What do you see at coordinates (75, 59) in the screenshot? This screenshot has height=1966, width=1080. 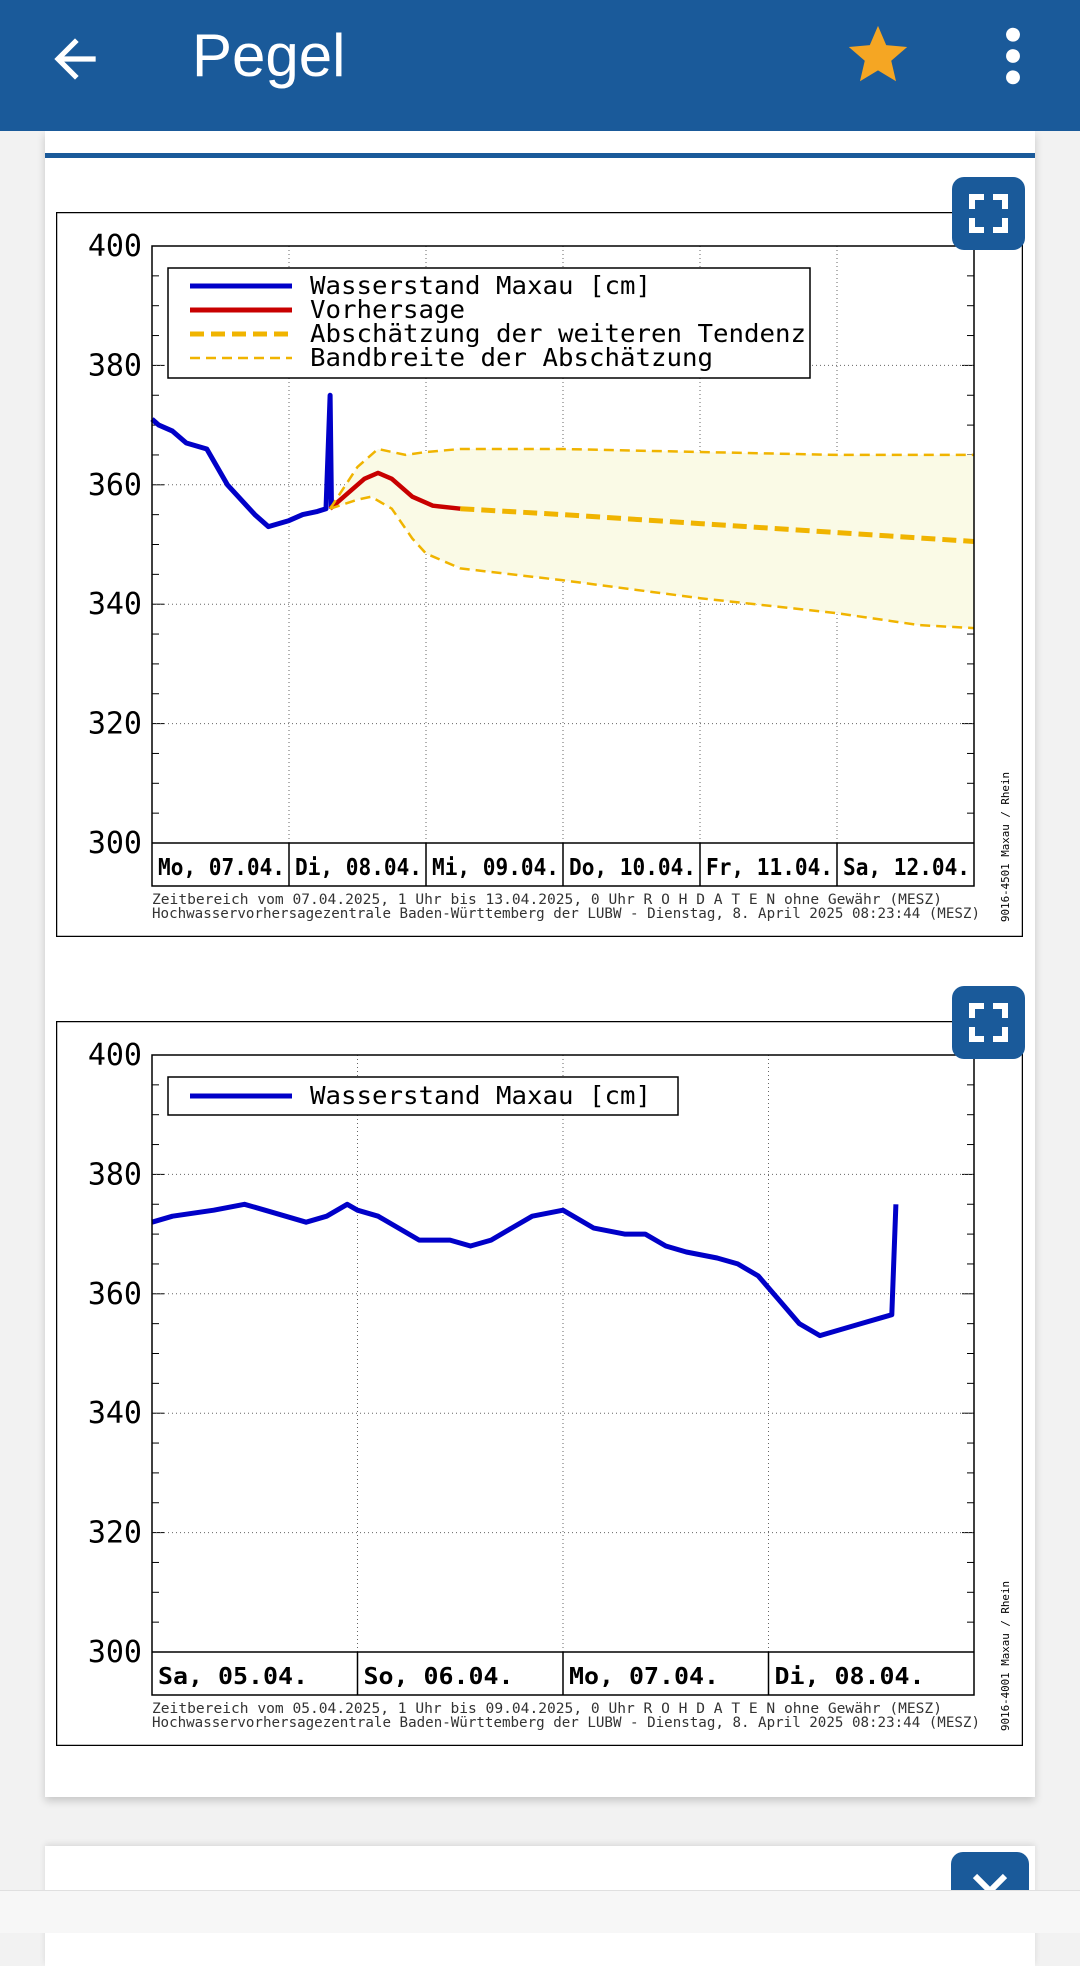 I see `arrow-back-icon` at bounding box center [75, 59].